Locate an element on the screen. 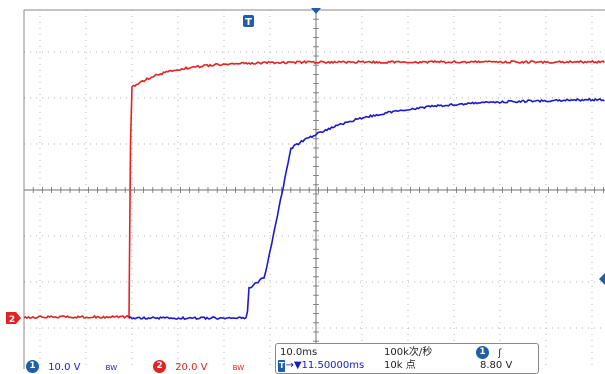 This screenshot has width=605, height=374. channel-2-status: 2 20.0 V BW is located at coordinates (198, 367).